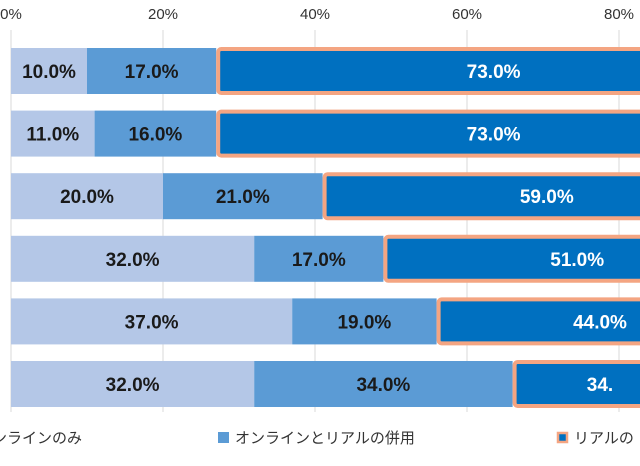 The image size is (640, 466). I want to click on bar-row-5-segment-3: 44.0%, so click(538, 321).